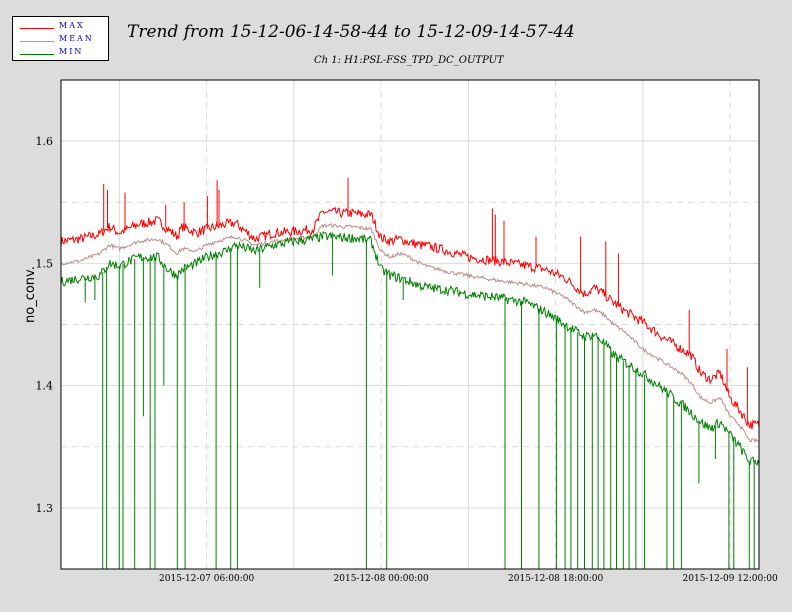 The image size is (792, 612). What do you see at coordinates (76, 38) in the screenshot?
I see `legend-label-mean: MEAN` at bounding box center [76, 38].